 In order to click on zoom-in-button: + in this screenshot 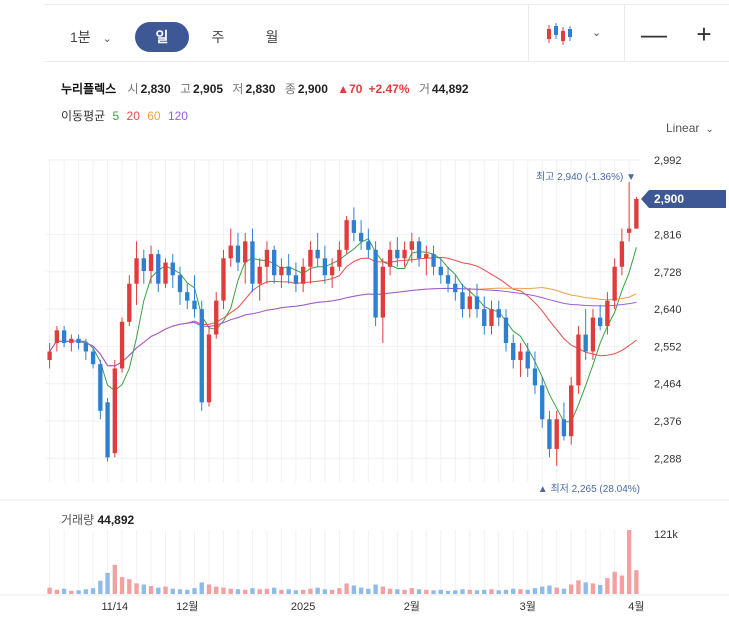, I will do `click(704, 34)`.